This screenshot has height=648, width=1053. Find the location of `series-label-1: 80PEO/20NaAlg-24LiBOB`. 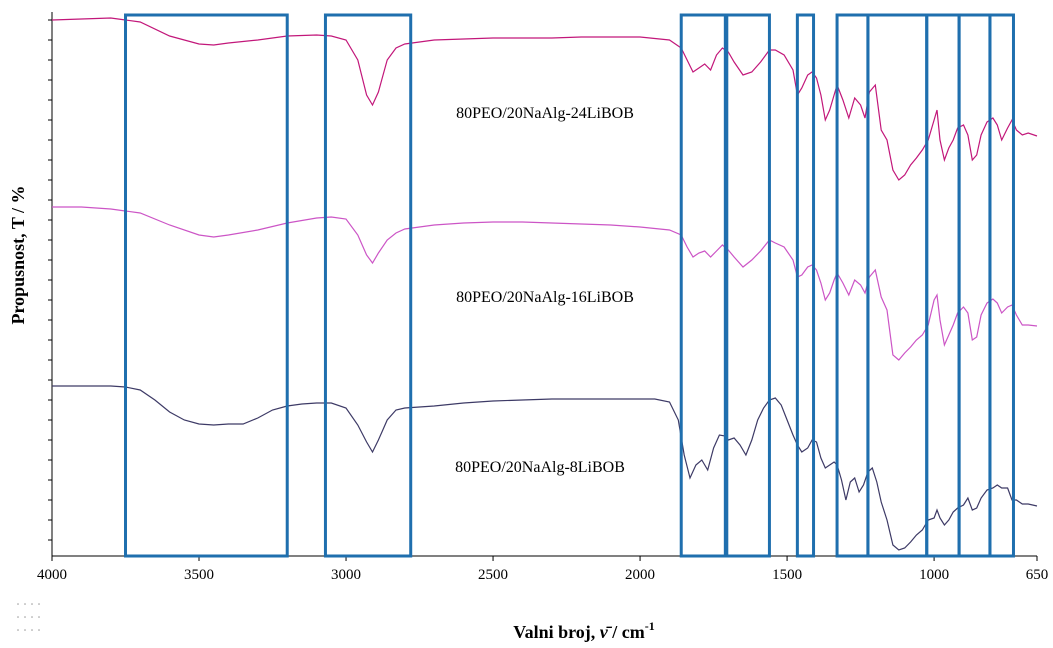

series-label-1: 80PEO/20NaAlg-24LiBOB is located at coordinates (545, 113).